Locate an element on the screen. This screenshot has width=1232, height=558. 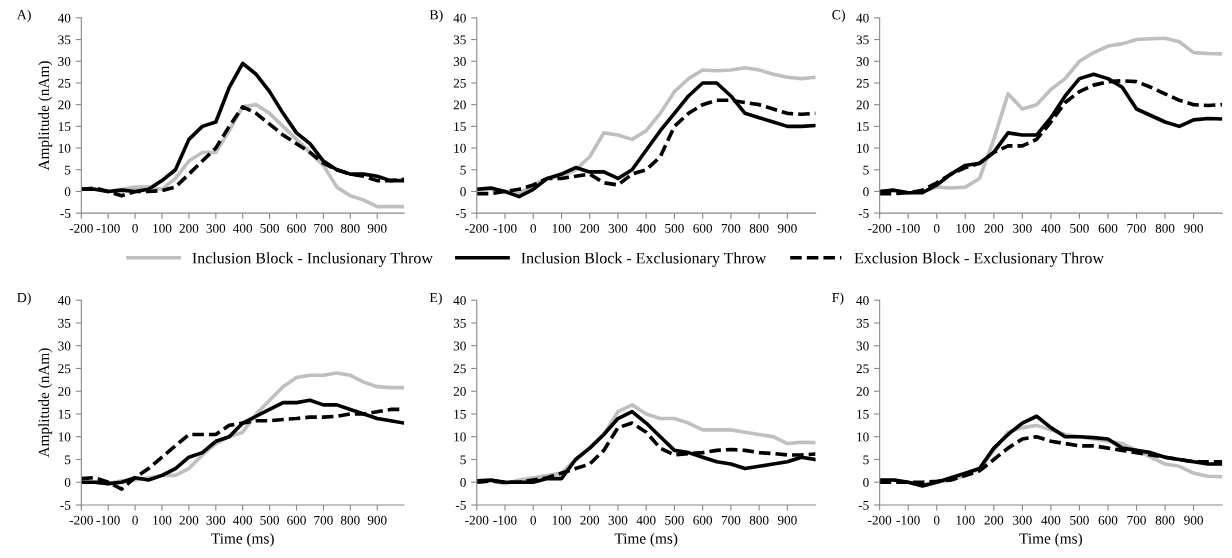
chart-title: C) is located at coordinates (838, 16).